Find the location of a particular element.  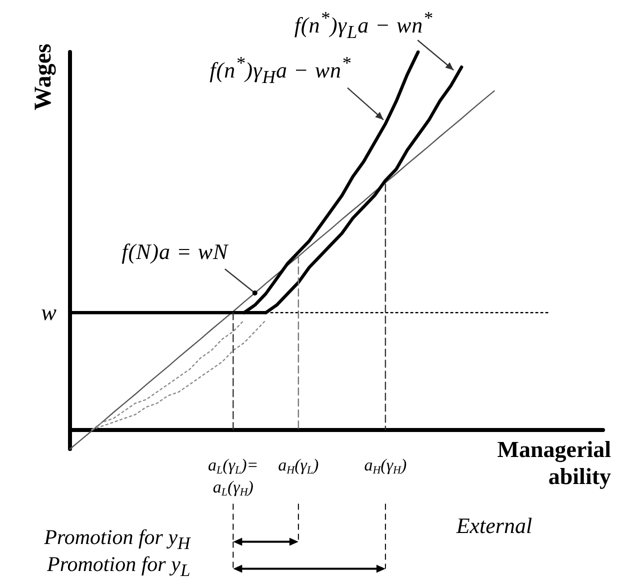

y-axis-title: Wages is located at coordinates (44, 77).